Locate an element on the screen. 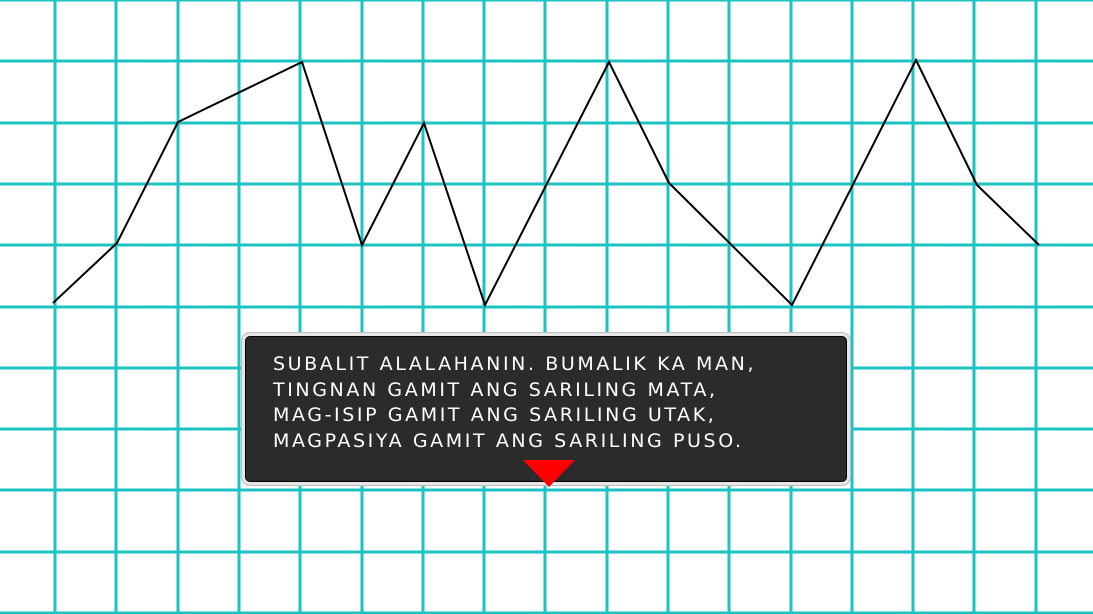 Image resolution: width=1093 pixels, height=614 pixels. dialog-line-2: TINGNAN GAMIT ANG SARILING MATA, is located at coordinates (495, 389).